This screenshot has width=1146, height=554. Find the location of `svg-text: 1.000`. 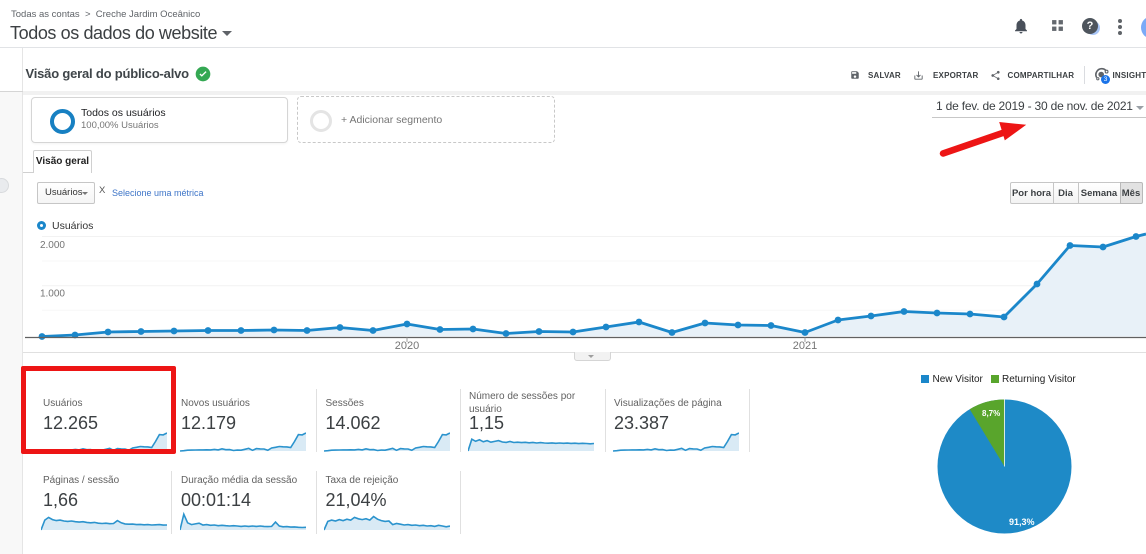

svg-text: 1.000 is located at coordinates (52, 294).